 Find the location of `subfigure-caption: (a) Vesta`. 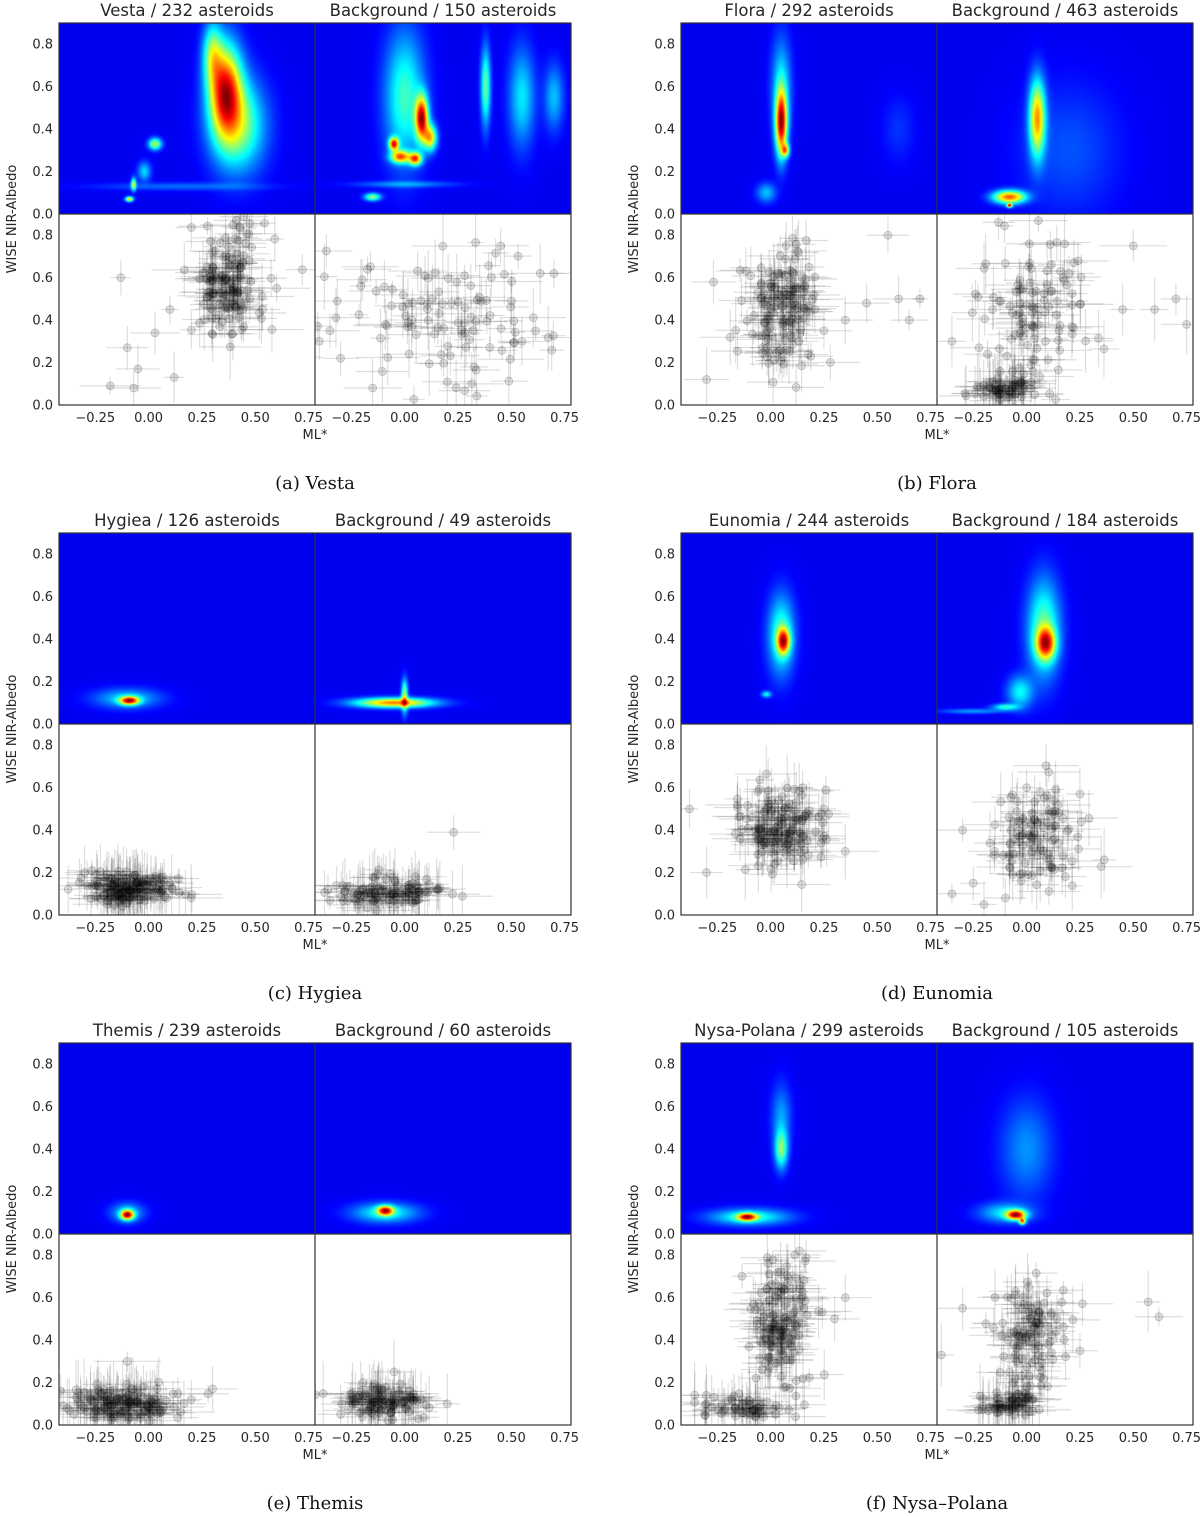

subfigure-caption: (a) Vesta is located at coordinates (315, 483).